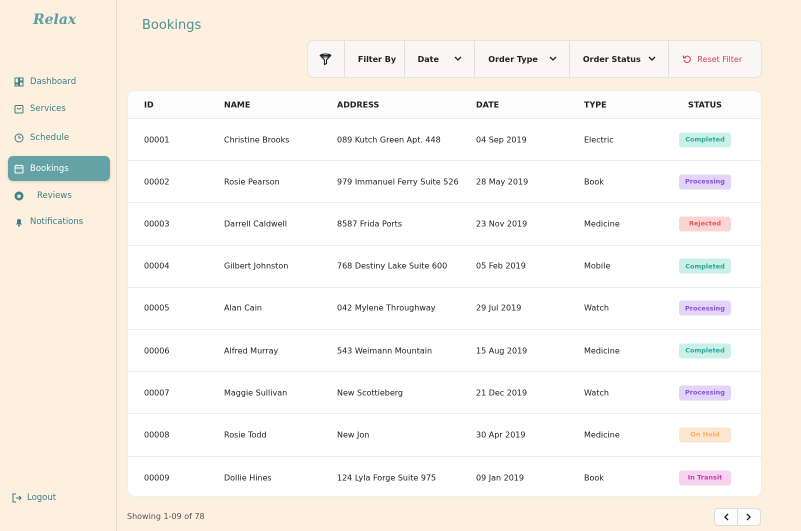 The width and height of the screenshot is (801, 531). Describe the element at coordinates (245, 435) in the screenshot. I see `cell-name: Rosie Todd` at that location.